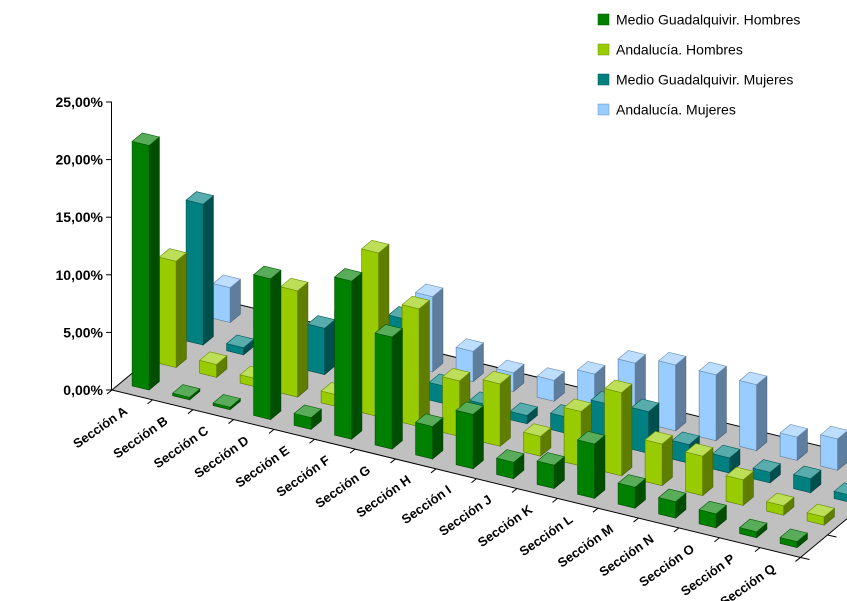 This screenshot has height=601, width=847. Describe the element at coordinates (679, 50) in the screenshot. I see `legend-label: Andalucía. Hombres` at that location.